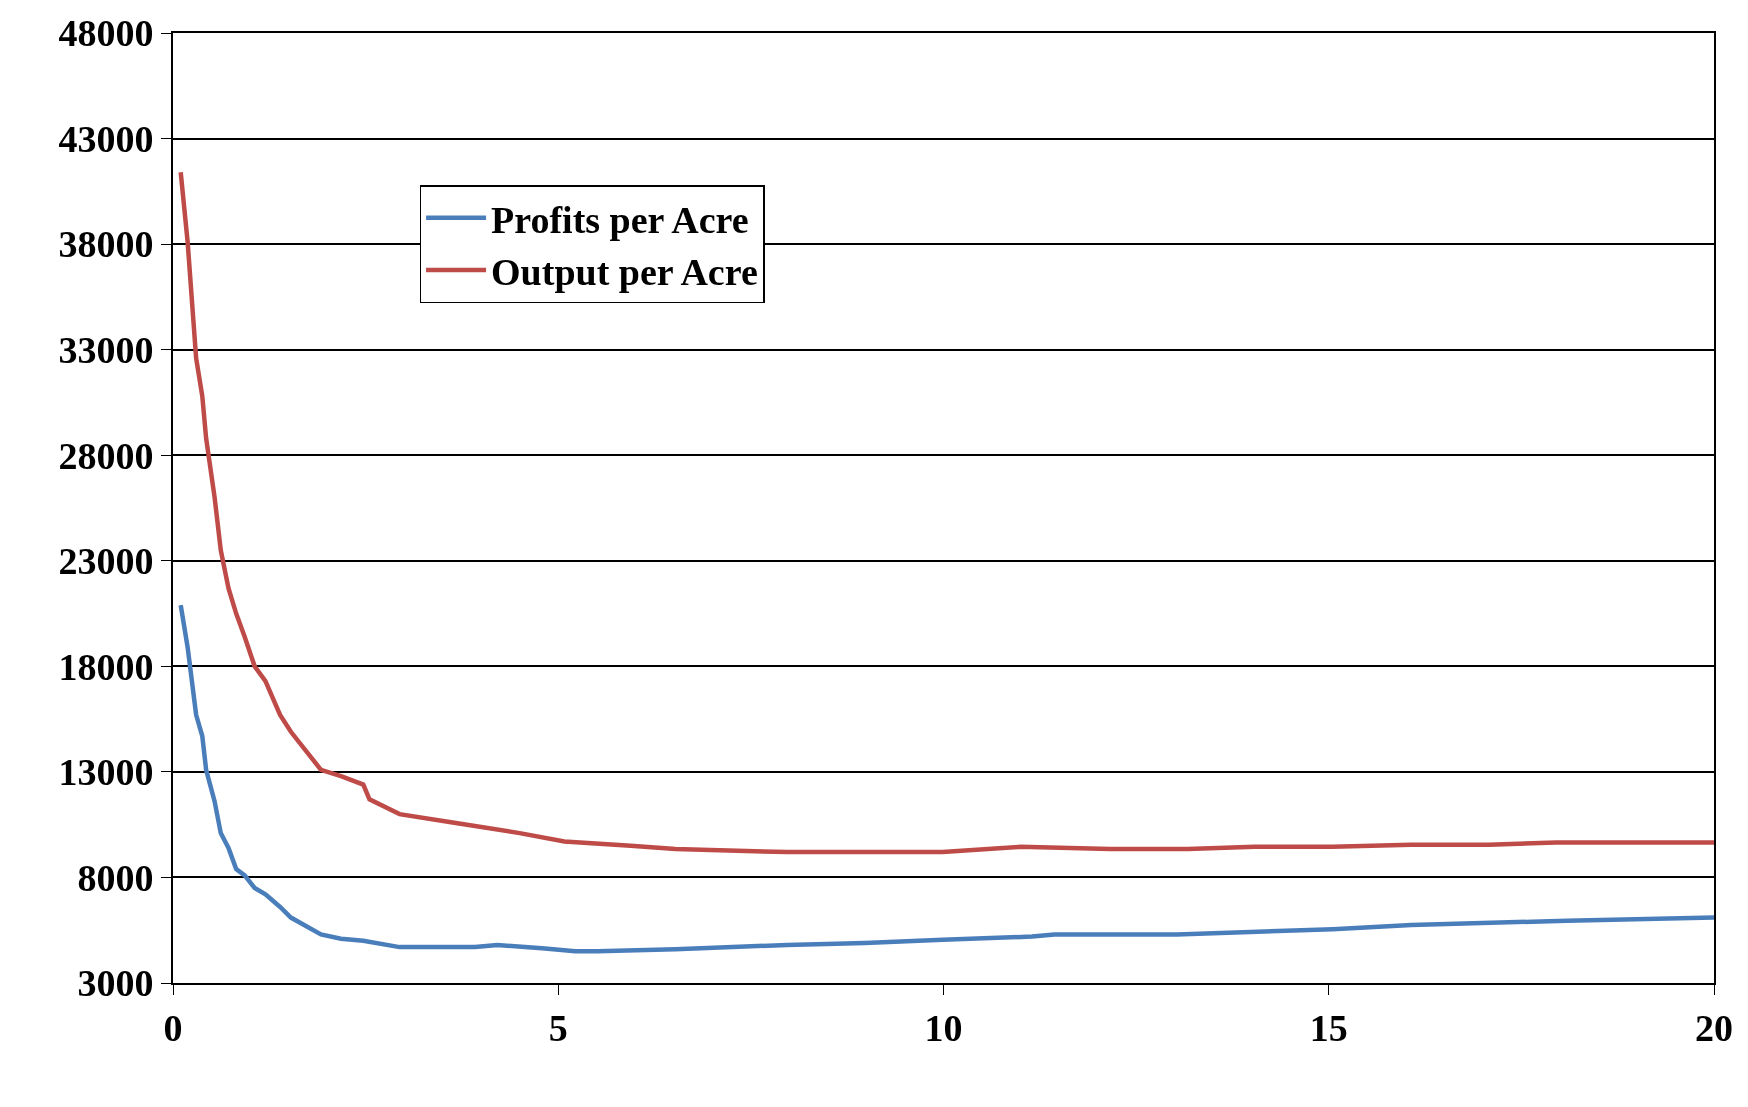  What do you see at coordinates (115, 983) in the screenshot?
I see `y-tick-label: 3000` at bounding box center [115, 983].